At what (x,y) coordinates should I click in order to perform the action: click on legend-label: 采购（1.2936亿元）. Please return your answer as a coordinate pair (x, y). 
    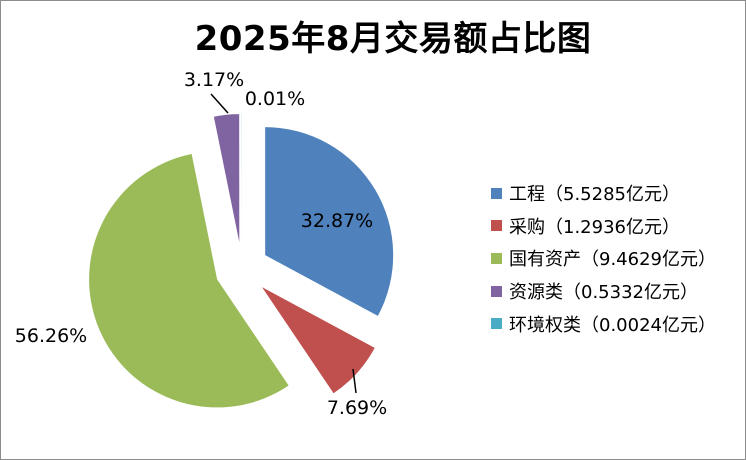
    Looking at the image, I should click on (594, 227).